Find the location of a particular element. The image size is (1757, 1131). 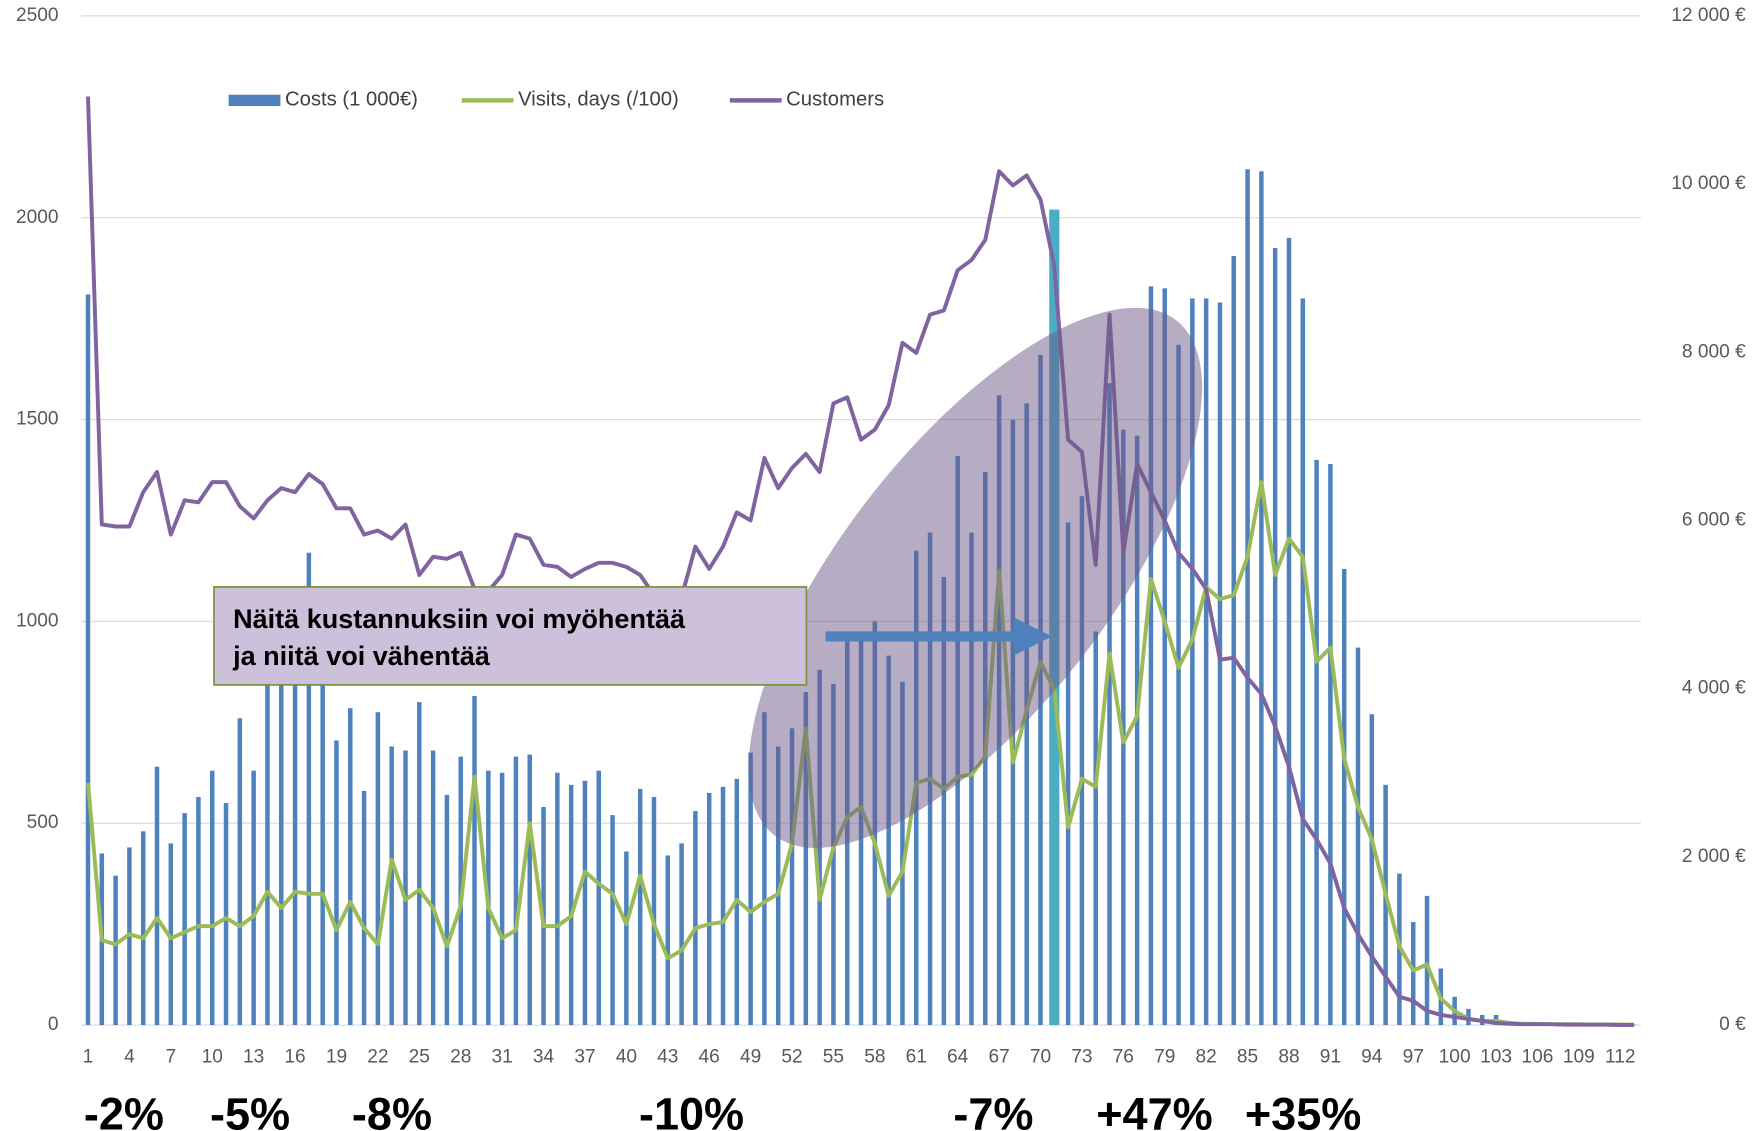

y-tick-label: 1500 is located at coordinates (37, 419).